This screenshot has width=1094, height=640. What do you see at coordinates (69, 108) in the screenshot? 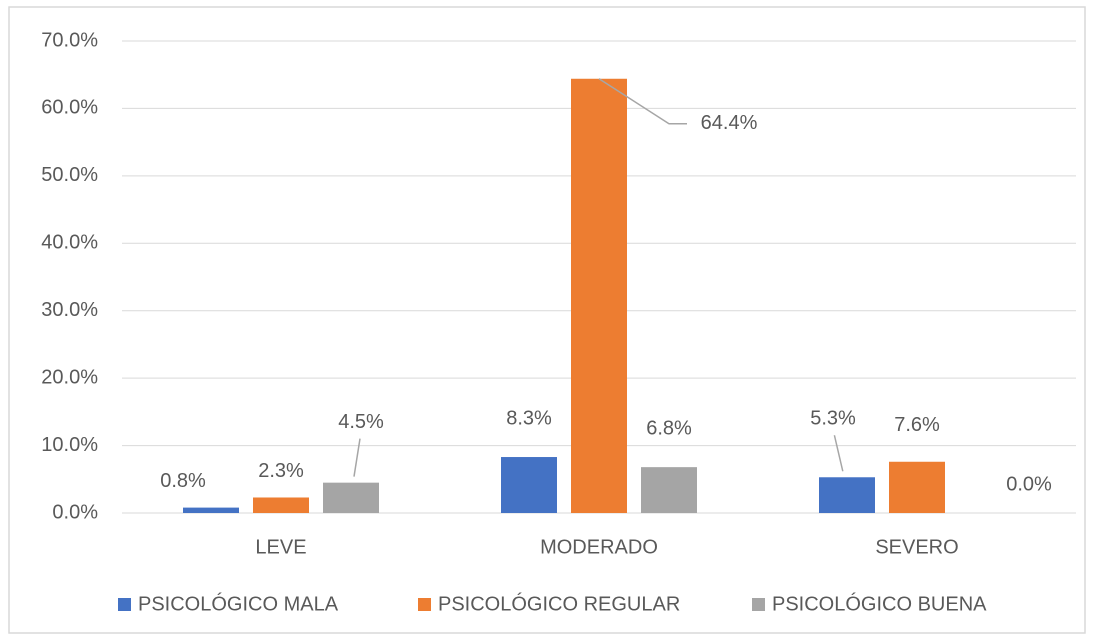
I see `y-tick-label: 60.0%` at bounding box center [69, 108].